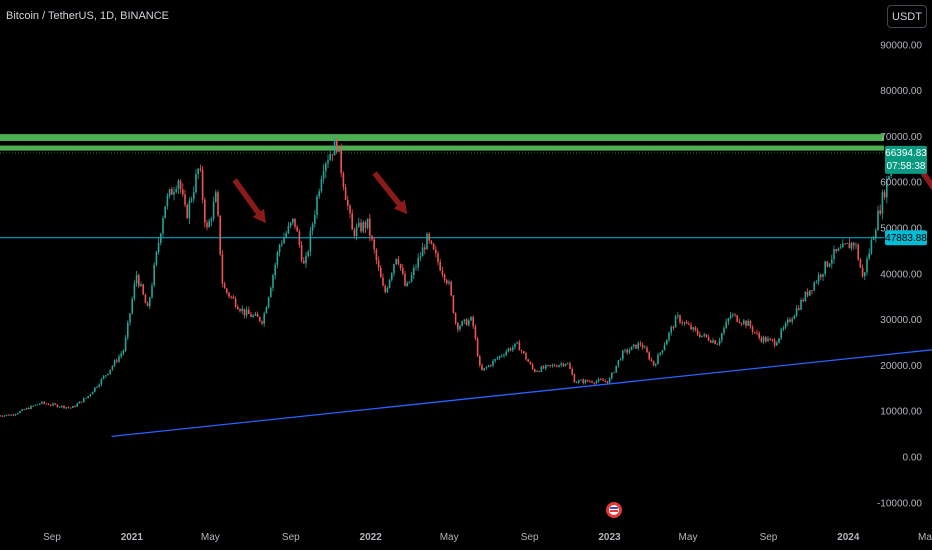 The height and width of the screenshot is (550, 932). I want to click on x-tick-label: 2024, so click(848, 537).